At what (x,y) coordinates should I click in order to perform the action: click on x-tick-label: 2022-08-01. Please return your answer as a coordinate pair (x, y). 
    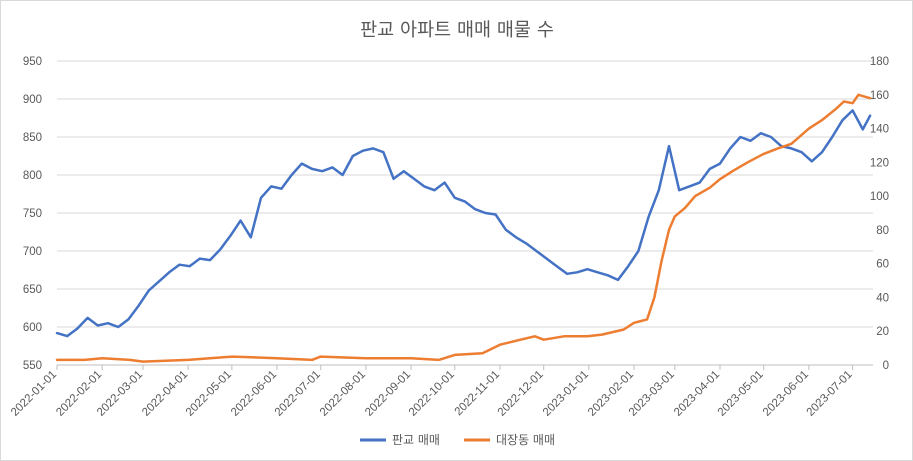
    Looking at the image, I should click on (343, 394).